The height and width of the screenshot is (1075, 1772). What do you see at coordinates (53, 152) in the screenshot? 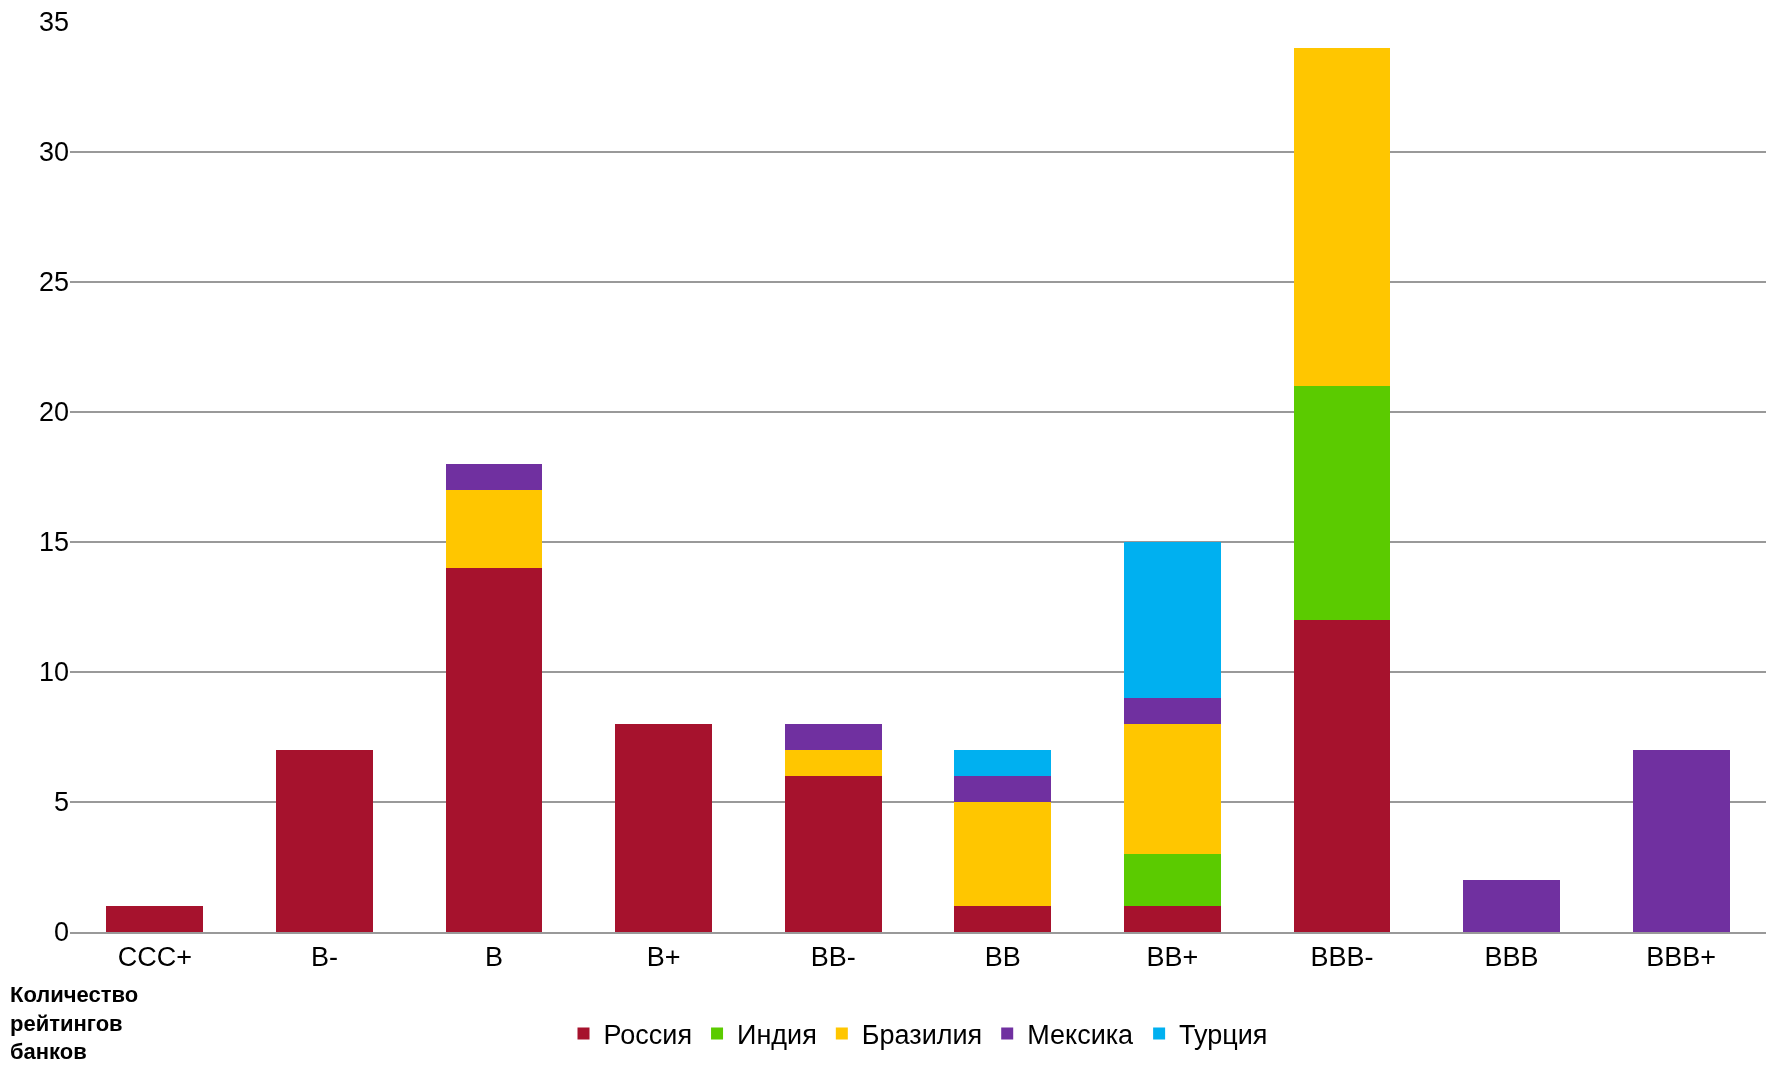
I see `y-tick-label: 30` at bounding box center [53, 152].